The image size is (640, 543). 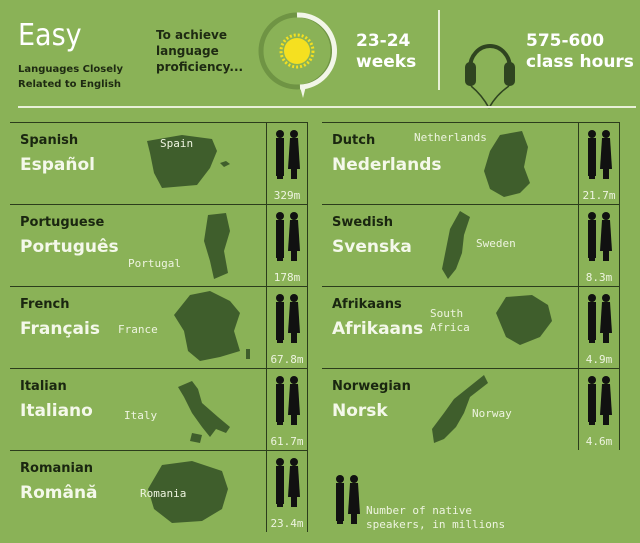 What do you see at coordinates (70, 77) in the screenshot?
I see `level-description: Languages Closely Related to English` at bounding box center [70, 77].